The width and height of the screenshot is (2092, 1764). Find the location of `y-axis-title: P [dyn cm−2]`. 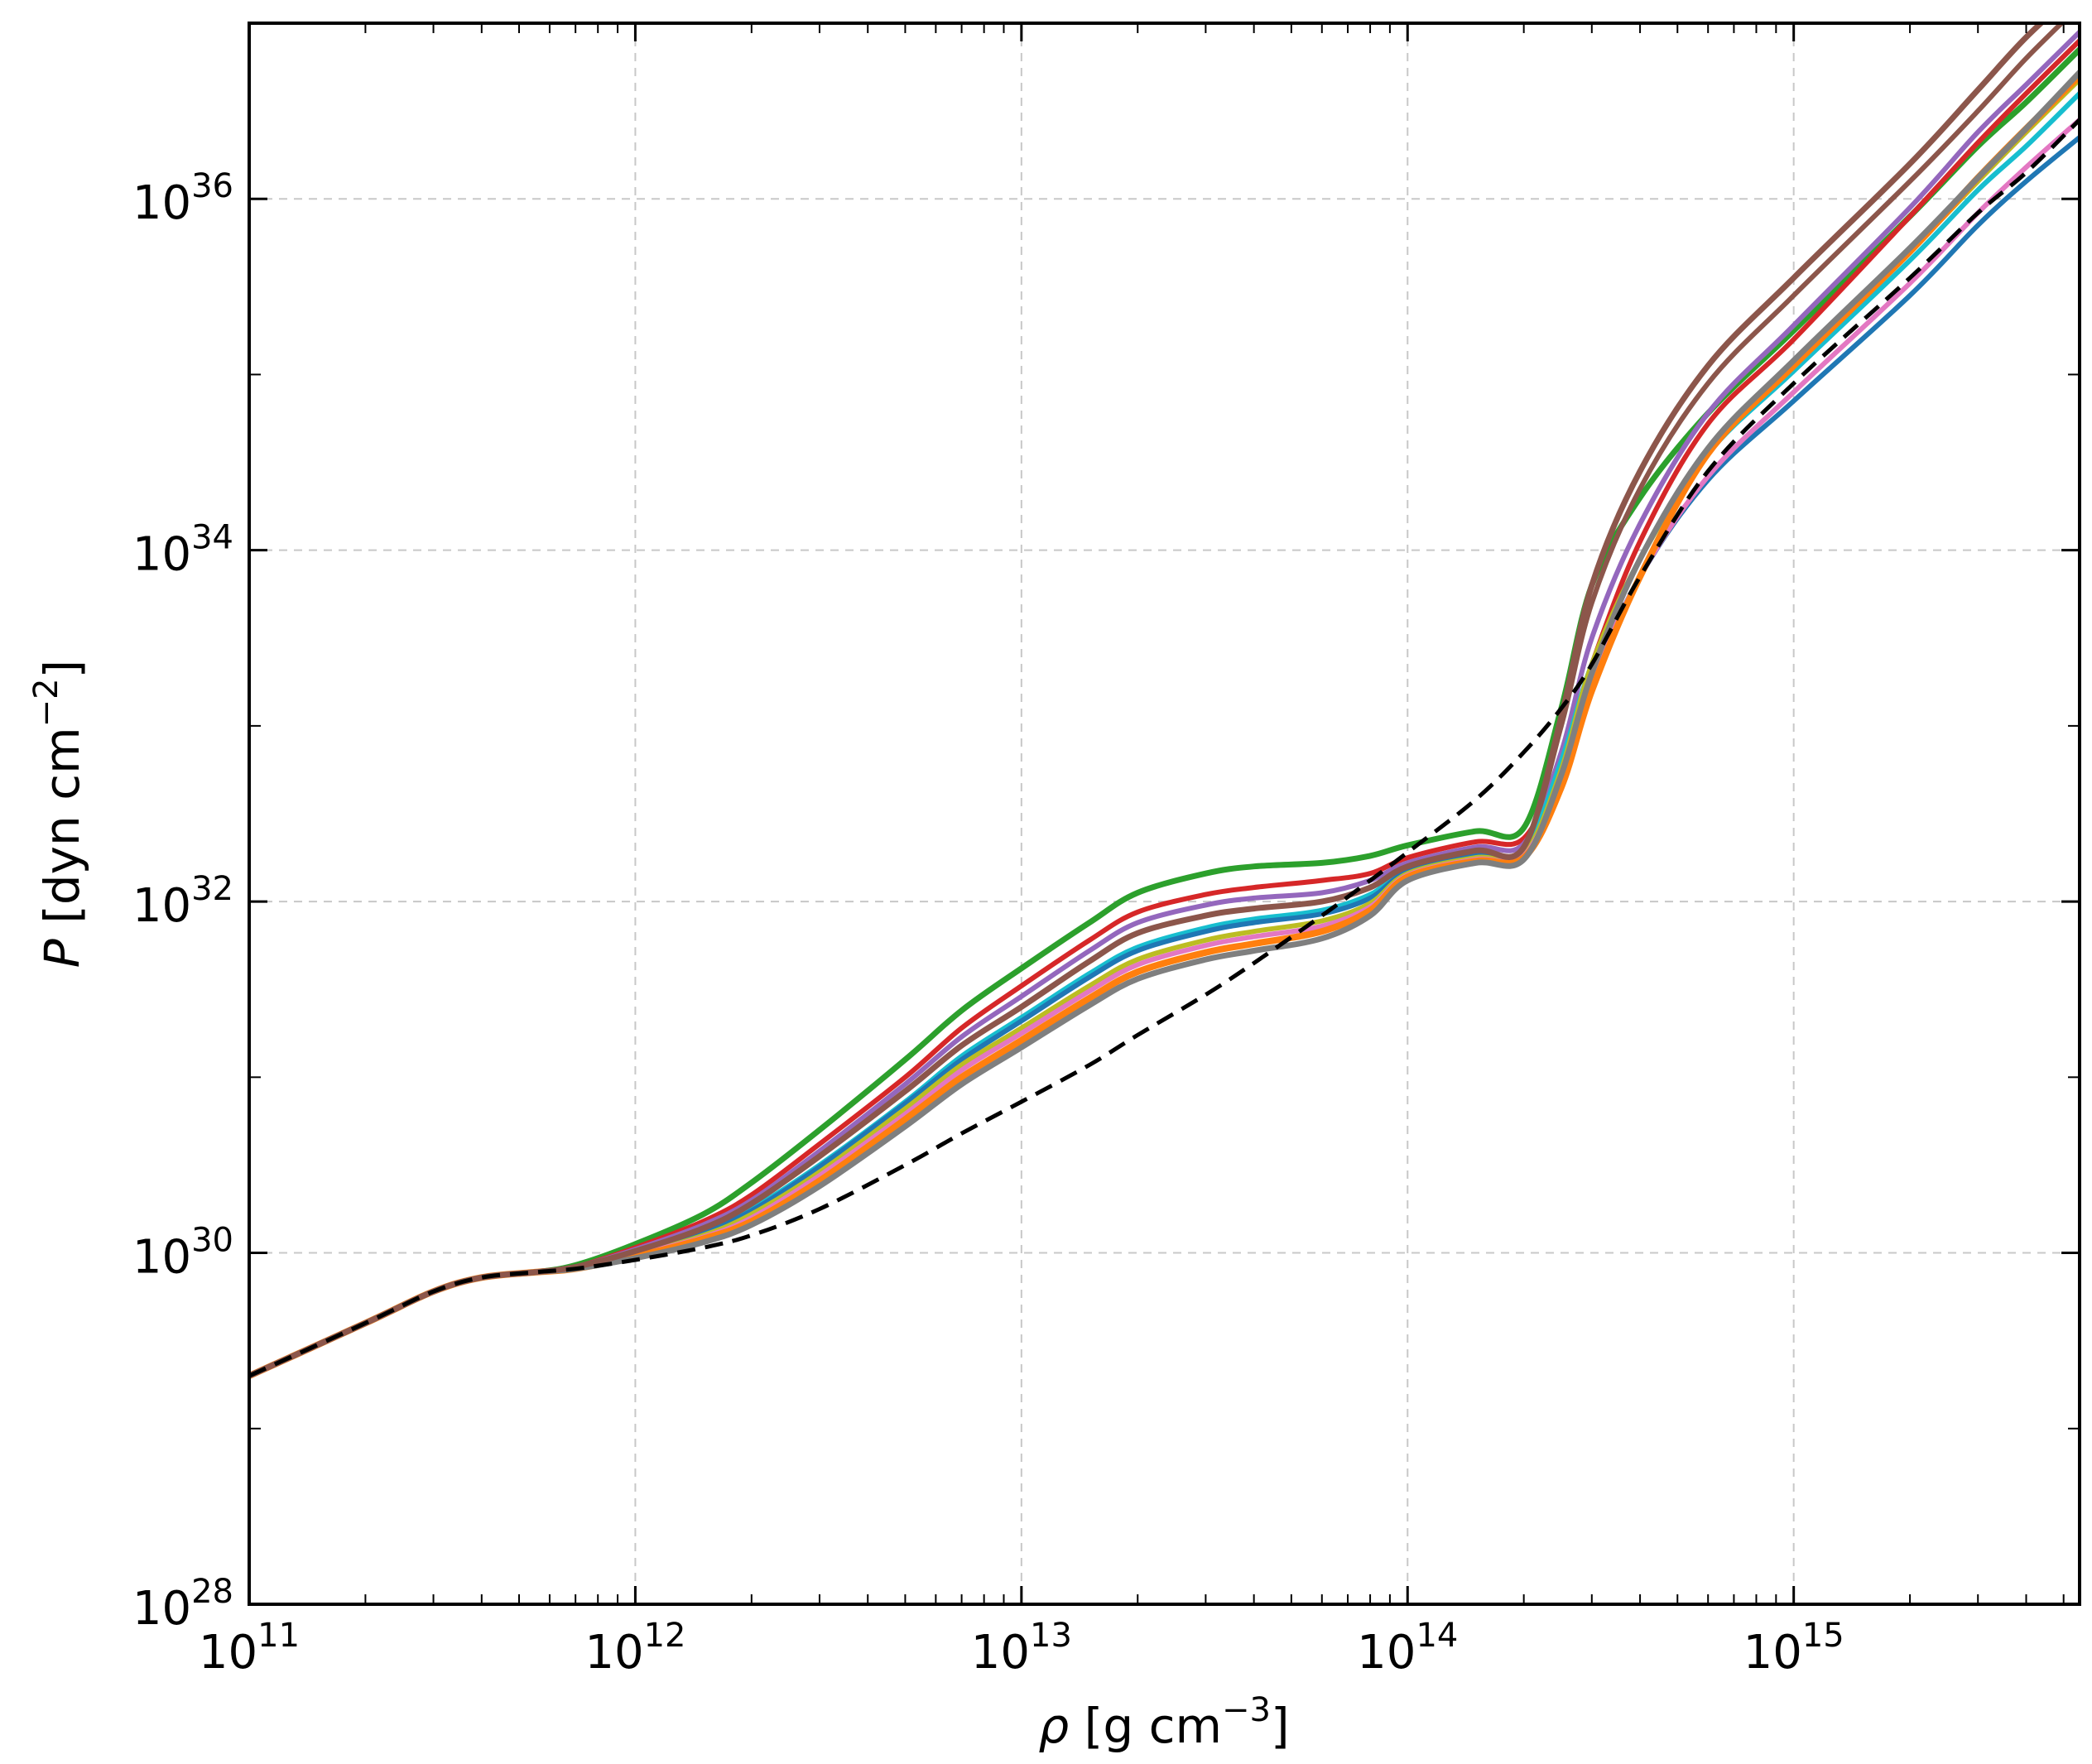

y-axis-title: P [dyn cm−2] is located at coordinates (58, 814).